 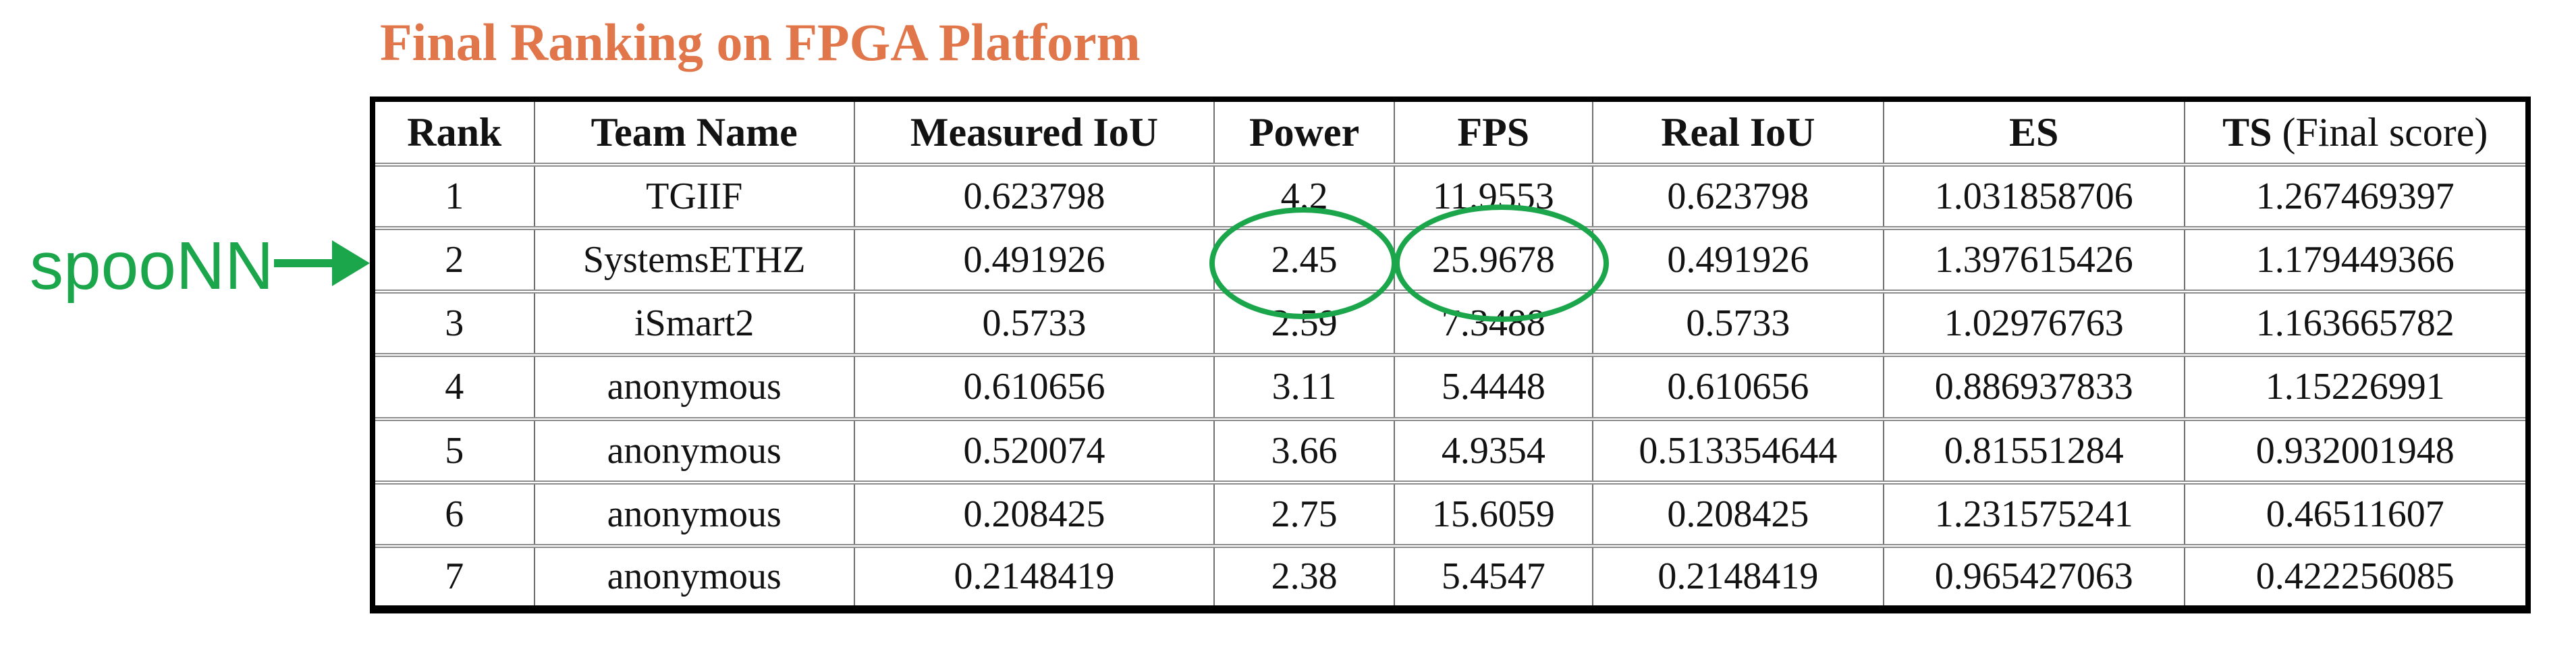 What do you see at coordinates (2034, 514) in the screenshot?
I see `cell-es: 1.231575241` at bounding box center [2034, 514].